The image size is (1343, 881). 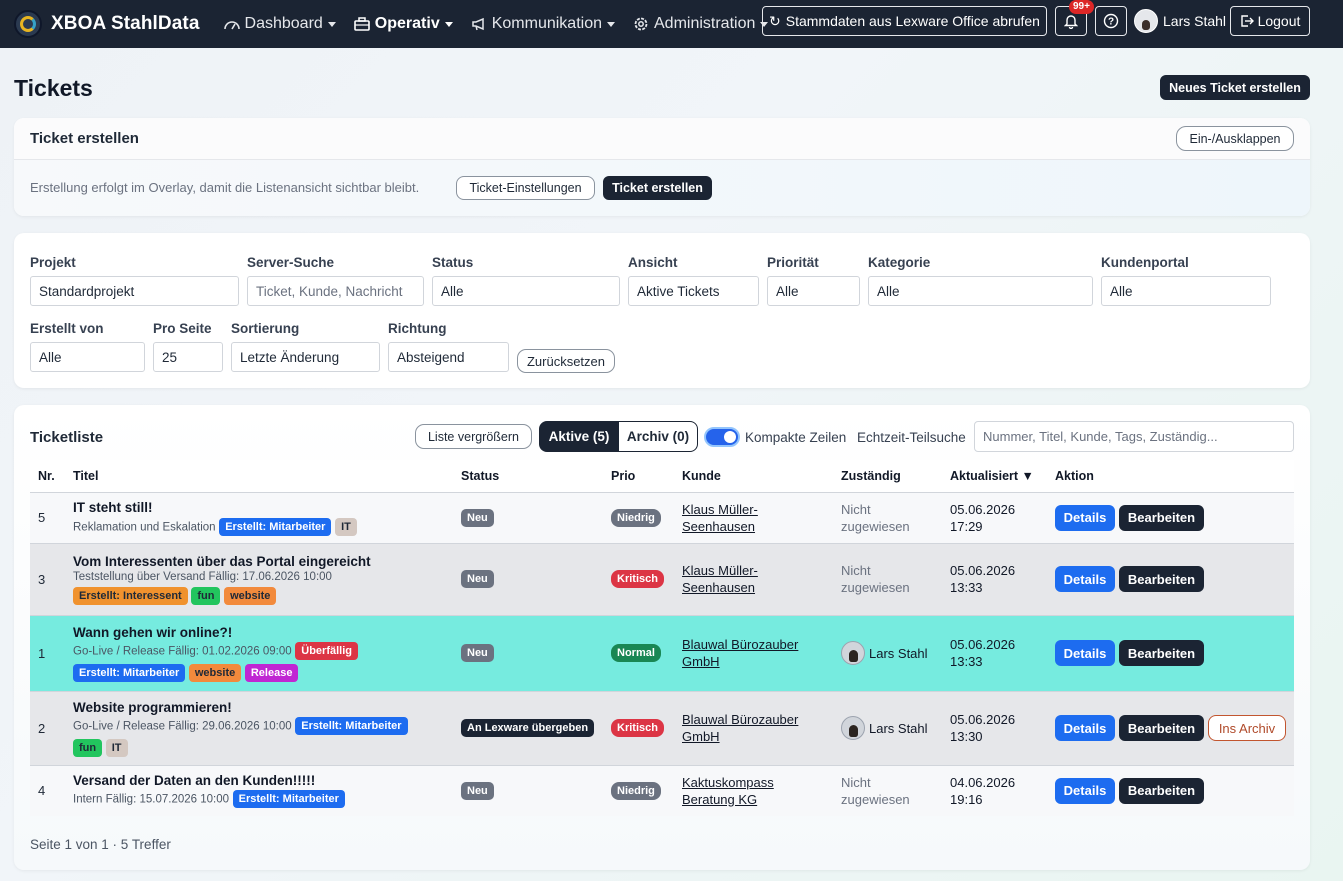 I want to click on assignee-avatar, so click(x=853, y=728).